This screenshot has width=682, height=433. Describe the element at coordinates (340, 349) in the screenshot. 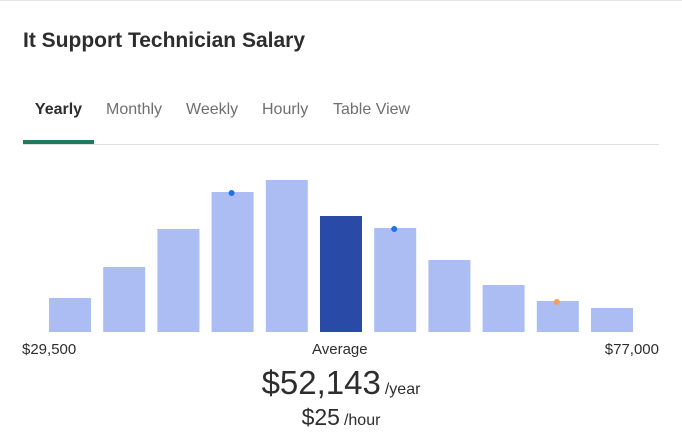

I see `axis-average-label: Average` at that location.